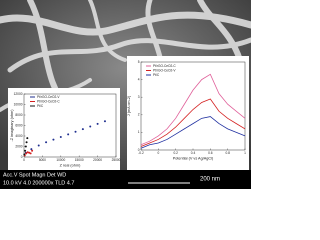 Image resolution: width=320 pixels, height=240 pixels. What do you see at coordinates (18, 125) in the screenshot?
I see `y-tick-label: 6000` at bounding box center [18, 125].